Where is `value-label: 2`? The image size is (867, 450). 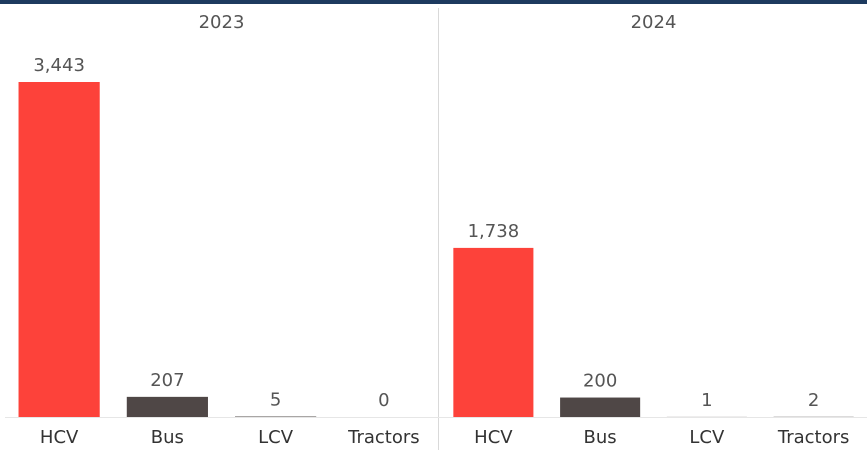
value-label: 2 is located at coordinates (813, 400).